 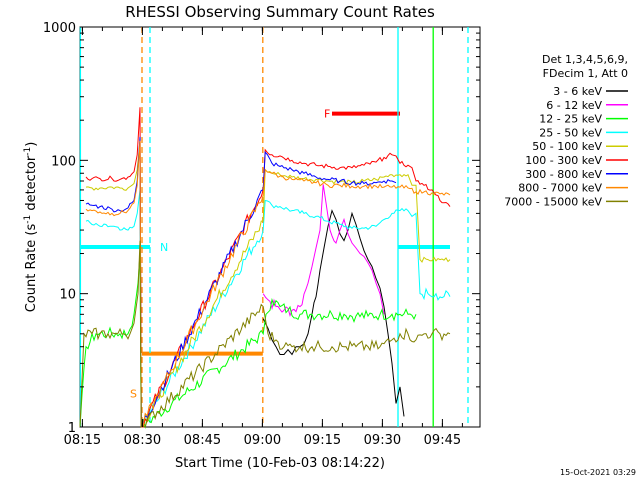 What do you see at coordinates (585, 59) in the screenshot?
I see `legend-header-line: Det 1,3,4,5,6,9,` at bounding box center [585, 59].